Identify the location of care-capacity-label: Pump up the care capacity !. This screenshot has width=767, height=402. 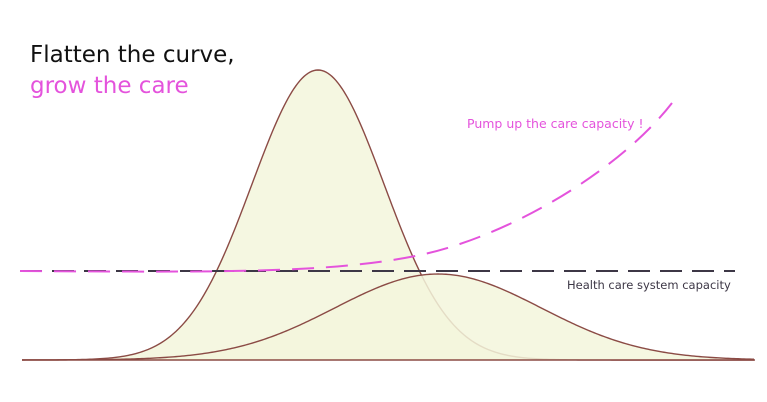
(555, 123).